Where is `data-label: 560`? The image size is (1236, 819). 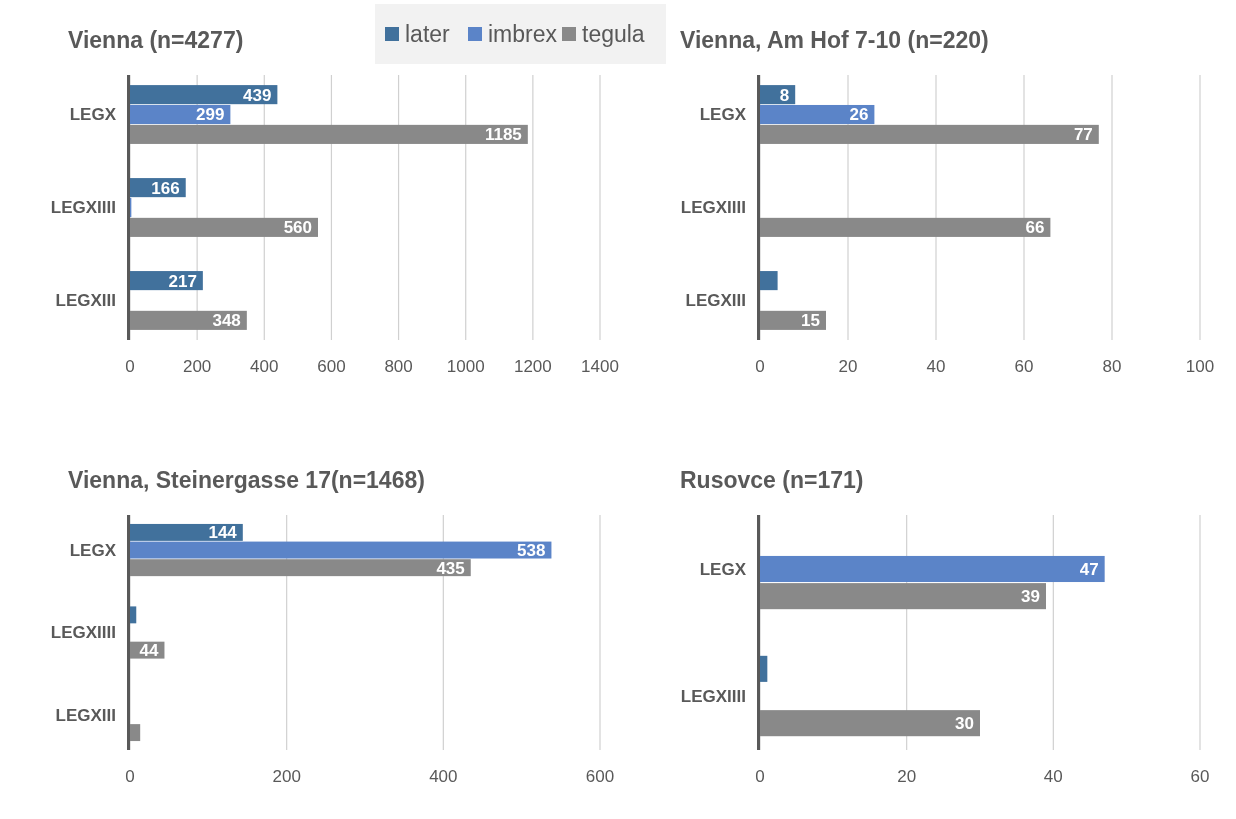
data-label: 560 is located at coordinates (297, 228).